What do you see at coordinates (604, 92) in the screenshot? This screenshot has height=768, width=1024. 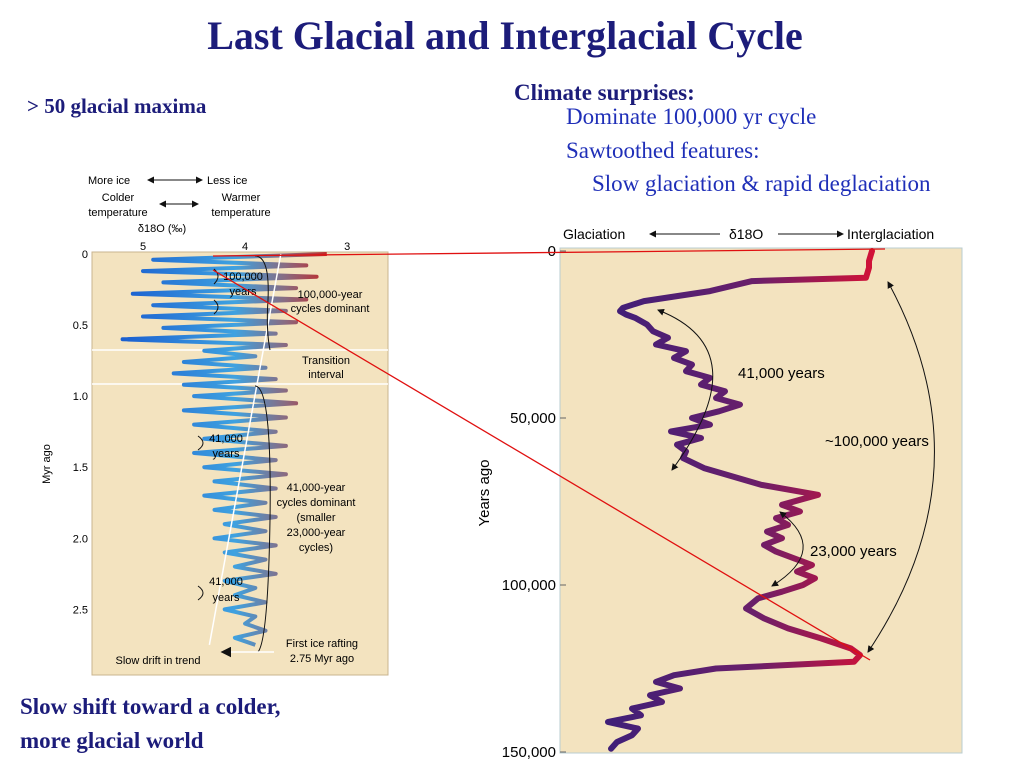 I see `climate-surprises-heading: Climate surprises:` at bounding box center [604, 92].